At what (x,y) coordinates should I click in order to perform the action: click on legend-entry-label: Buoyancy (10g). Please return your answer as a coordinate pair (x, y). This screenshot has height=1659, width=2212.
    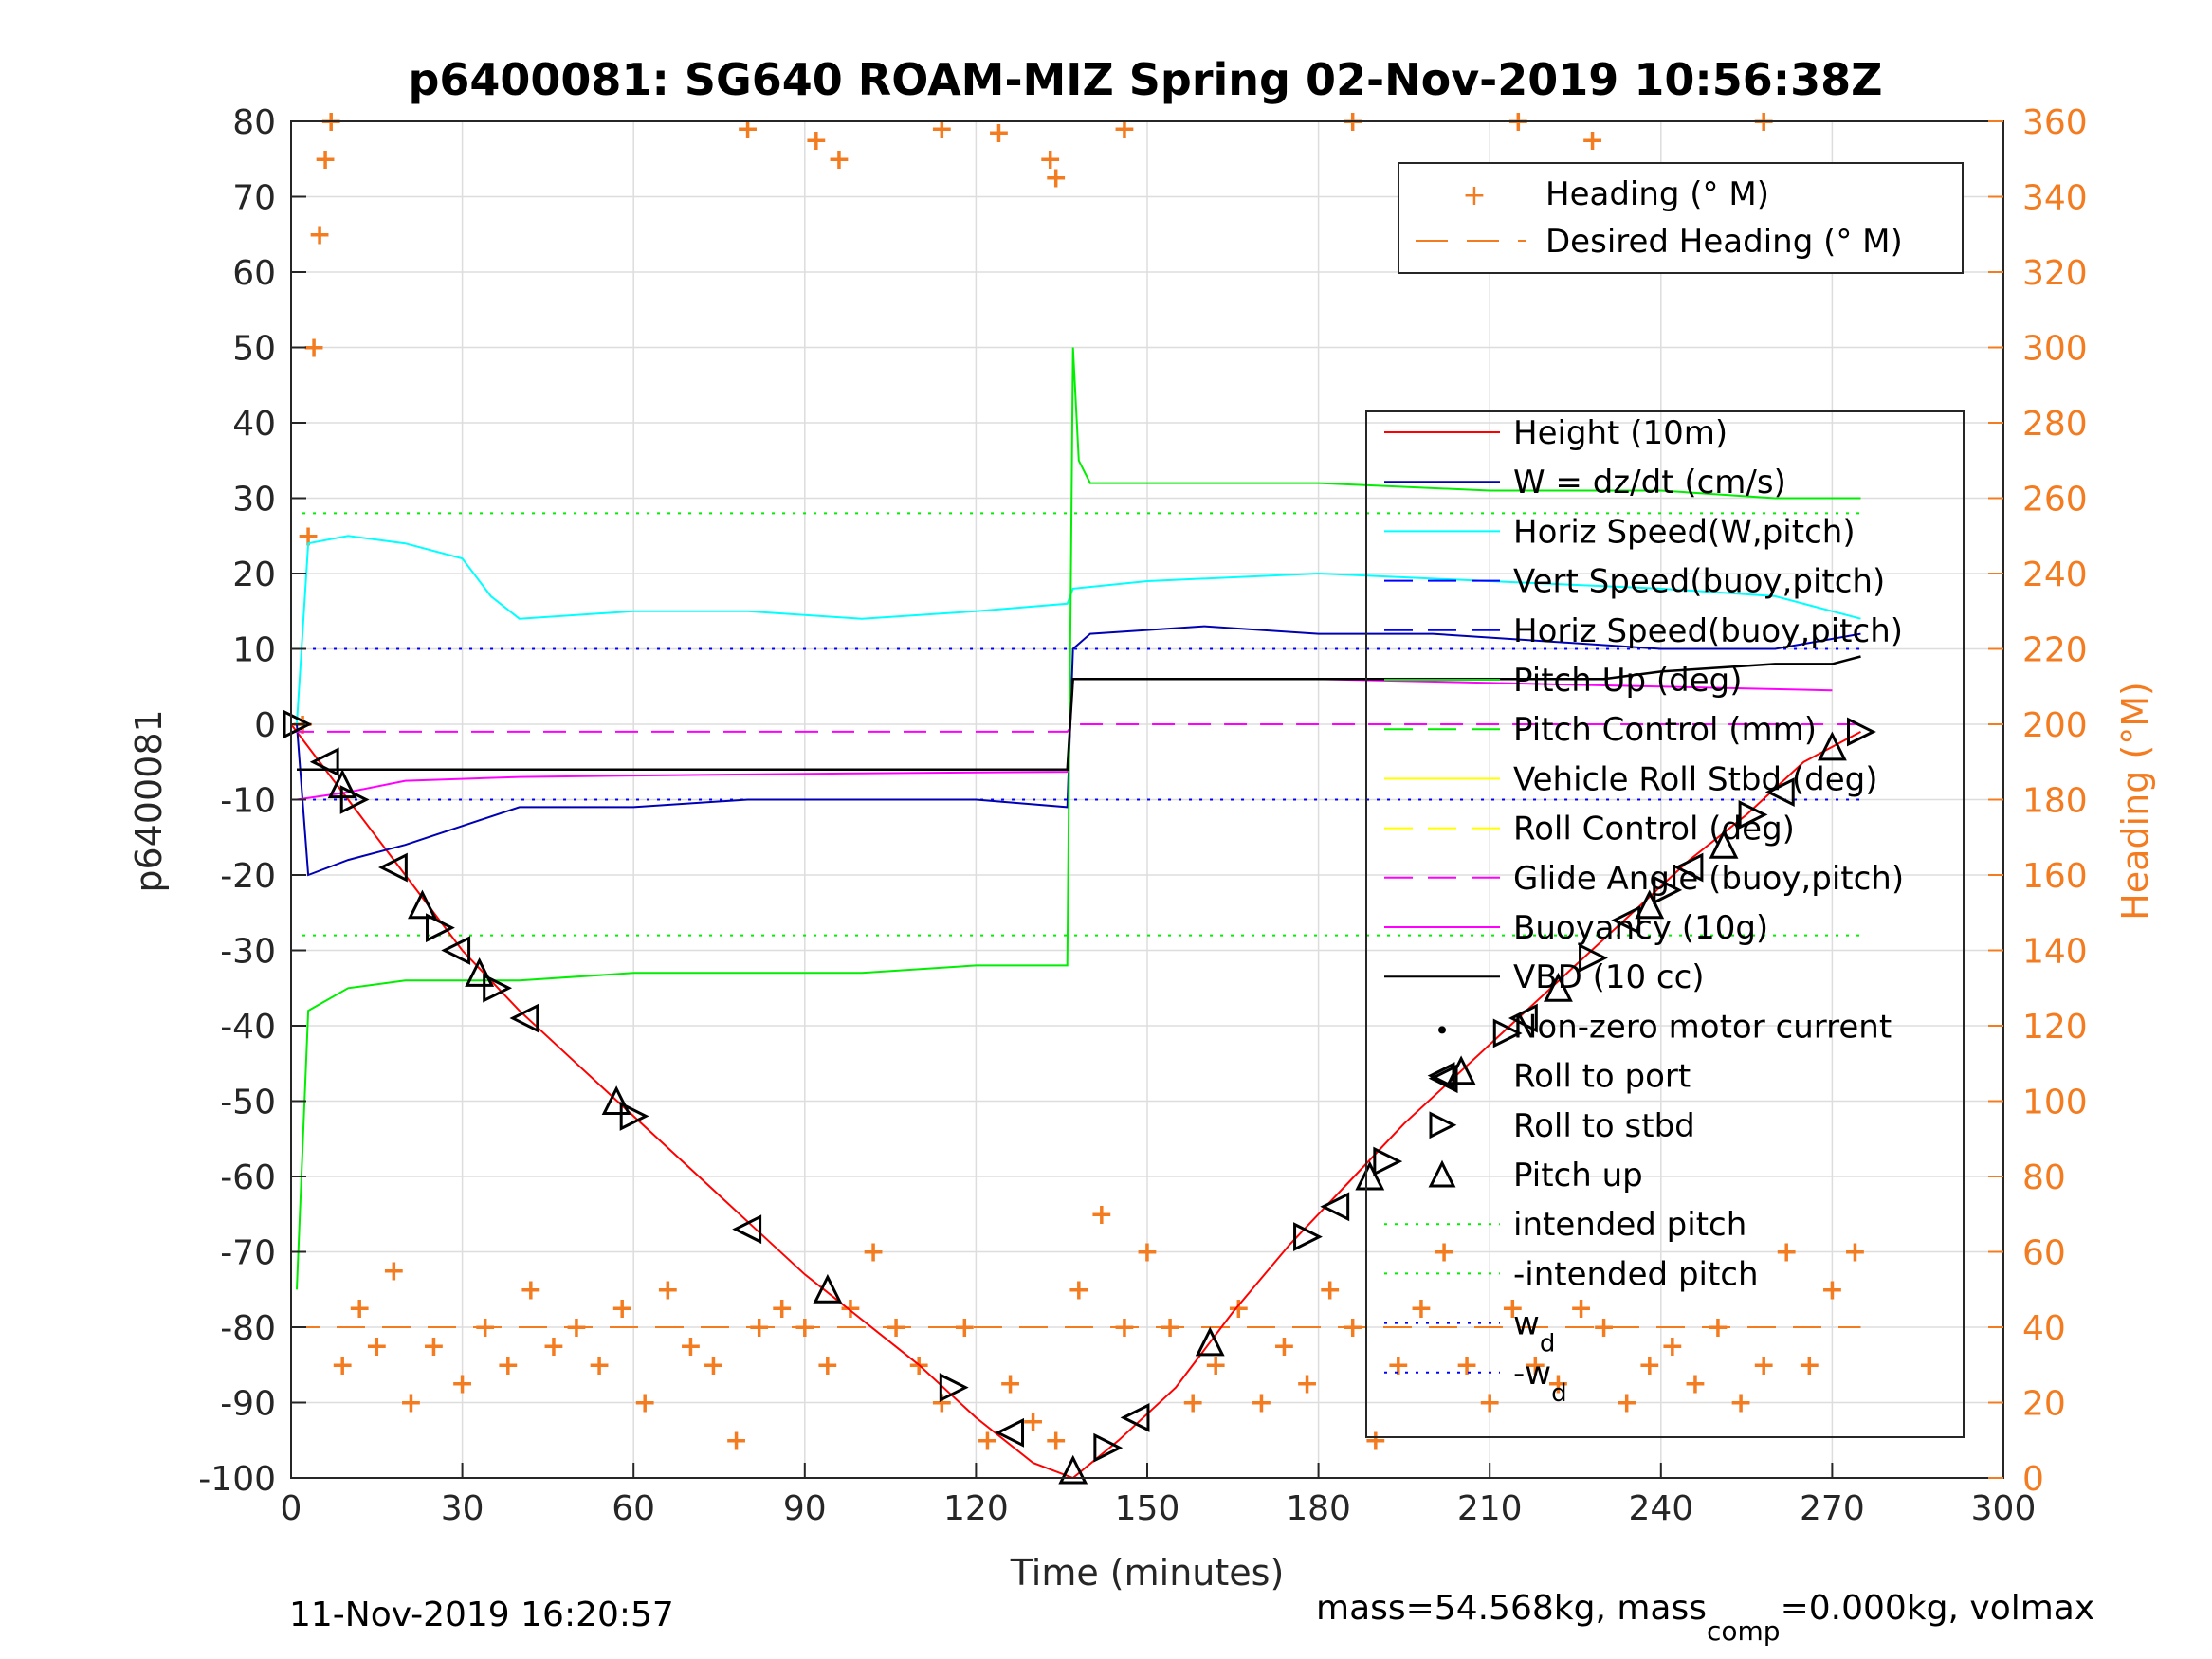
    Looking at the image, I should click on (1640, 928).